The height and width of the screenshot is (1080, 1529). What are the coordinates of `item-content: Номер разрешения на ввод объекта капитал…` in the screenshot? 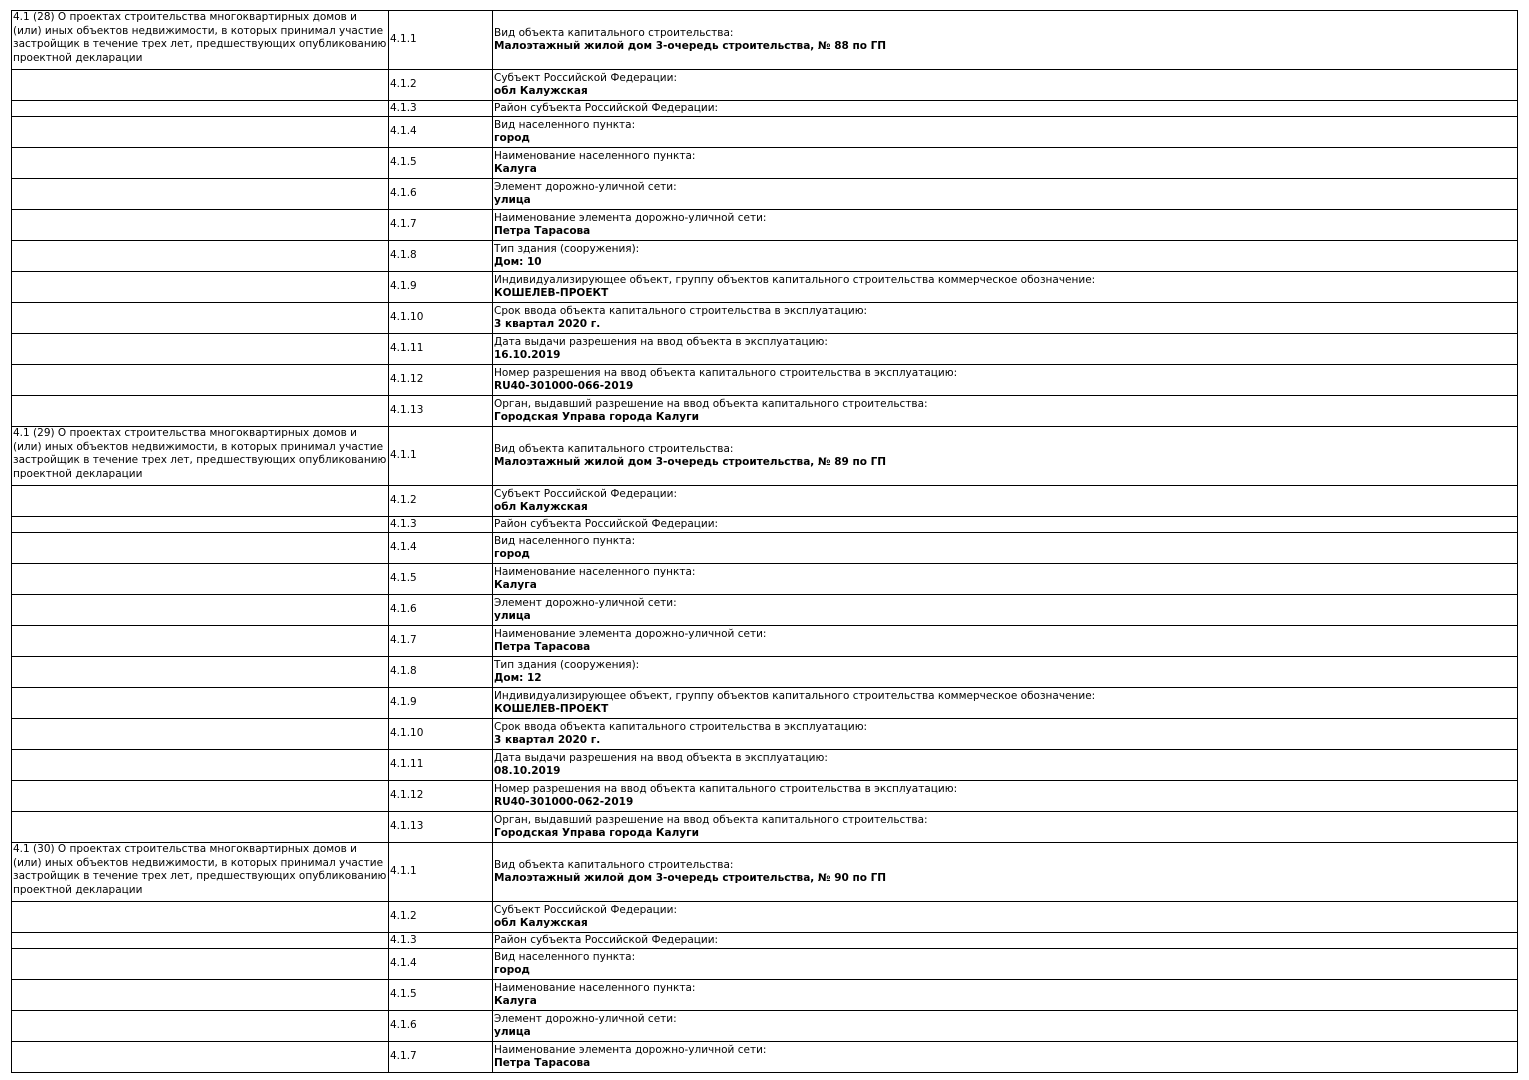 It's located at (1005, 796).